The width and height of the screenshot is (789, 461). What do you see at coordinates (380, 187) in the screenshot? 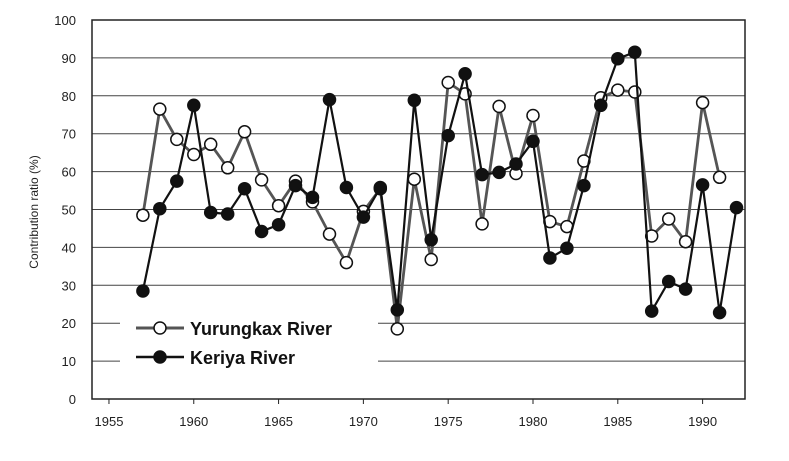
I see `data-point-keriya-1971` at bounding box center [380, 187].